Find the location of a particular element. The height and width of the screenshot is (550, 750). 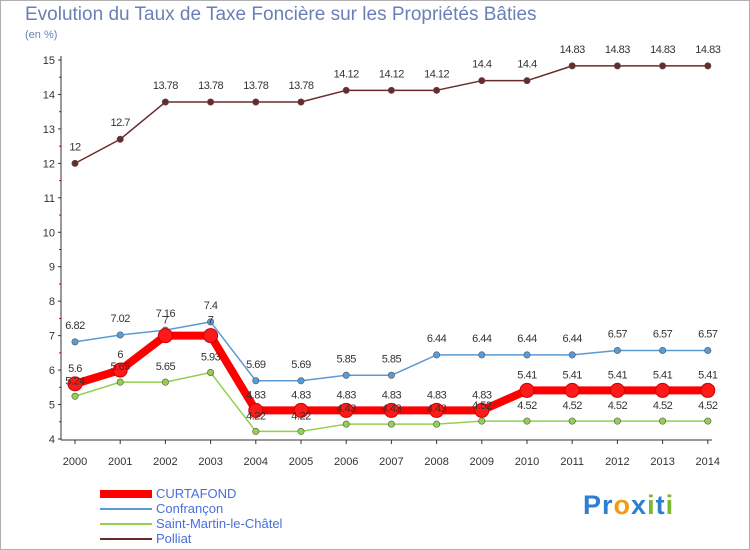

data-label: 5.24 is located at coordinates (75, 381).